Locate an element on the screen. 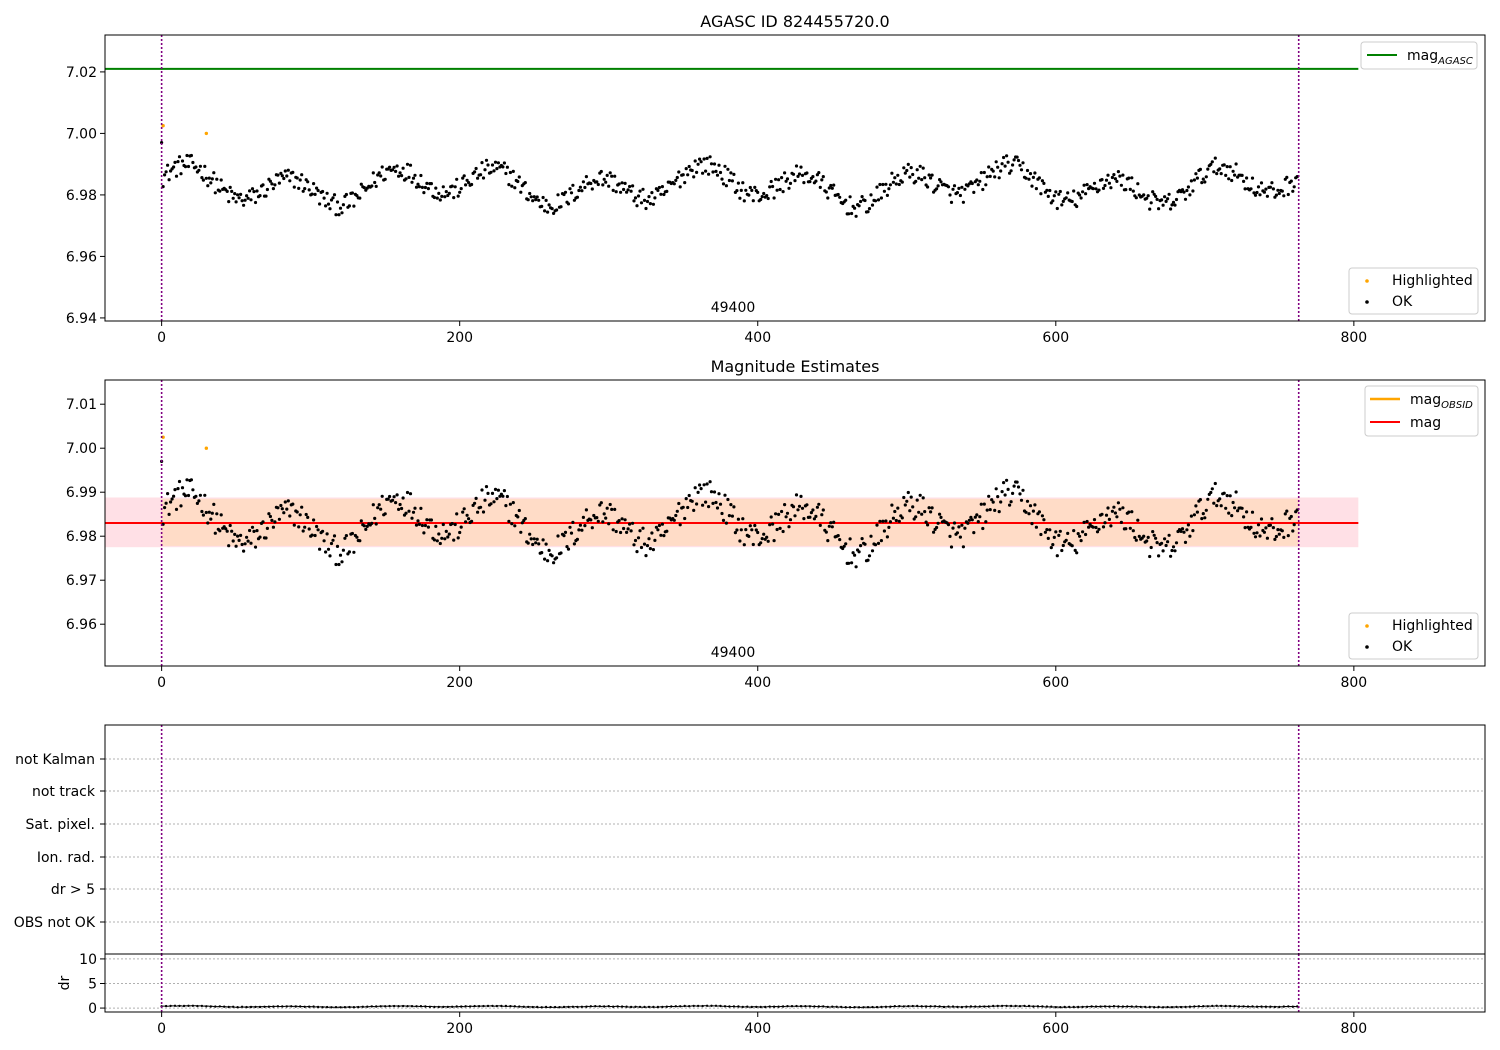 Image resolution: width=1500 pixels, height=1050 pixels. legend-highlighted-label-2: Highlighted is located at coordinates (1432, 626).